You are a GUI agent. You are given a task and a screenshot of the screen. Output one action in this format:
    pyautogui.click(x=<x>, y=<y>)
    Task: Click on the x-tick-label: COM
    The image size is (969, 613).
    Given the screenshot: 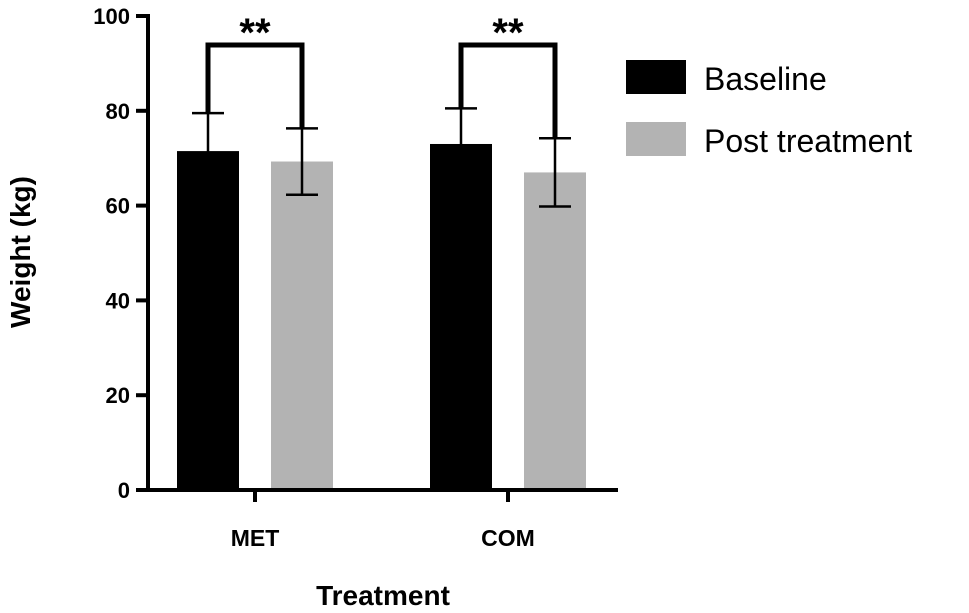 What is the action you would take?
    pyautogui.click(x=508, y=538)
    